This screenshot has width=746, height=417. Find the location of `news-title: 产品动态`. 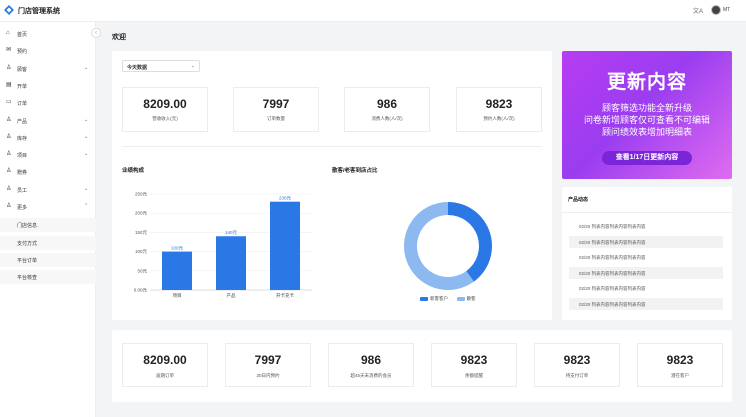

news-title: 产品动态 is located at coordinates (578, 200).